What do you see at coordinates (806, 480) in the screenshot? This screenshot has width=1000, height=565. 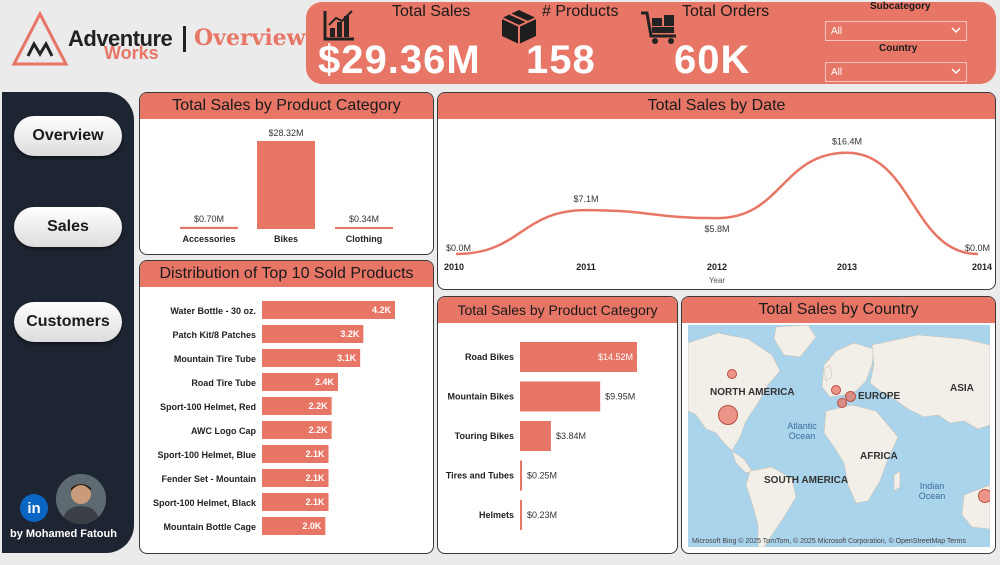 I see `map-label-south-america: SOUTH AMERICA` at bounding box center [806, 480].